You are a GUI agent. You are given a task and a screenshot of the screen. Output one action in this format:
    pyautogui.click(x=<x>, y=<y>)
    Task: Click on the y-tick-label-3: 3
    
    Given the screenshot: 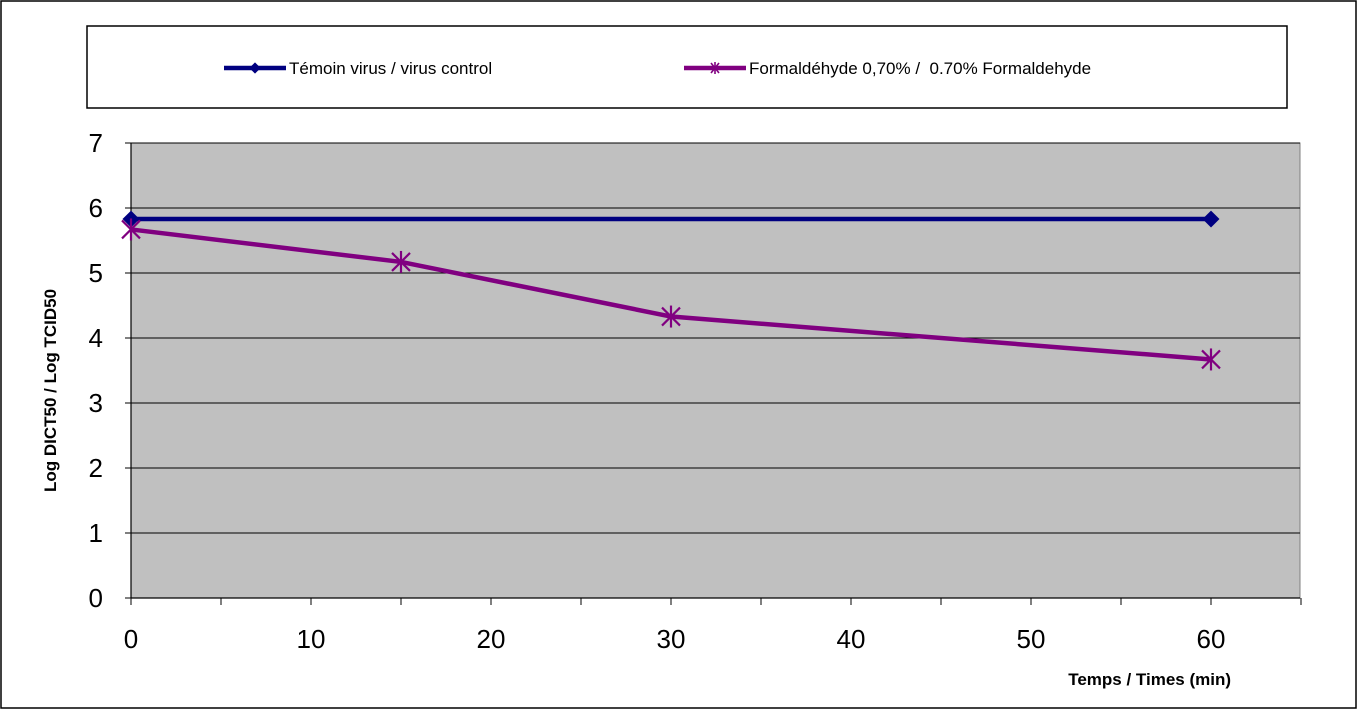 What is the action you would take?
    pyautogui.click(x=96, y=403)
    